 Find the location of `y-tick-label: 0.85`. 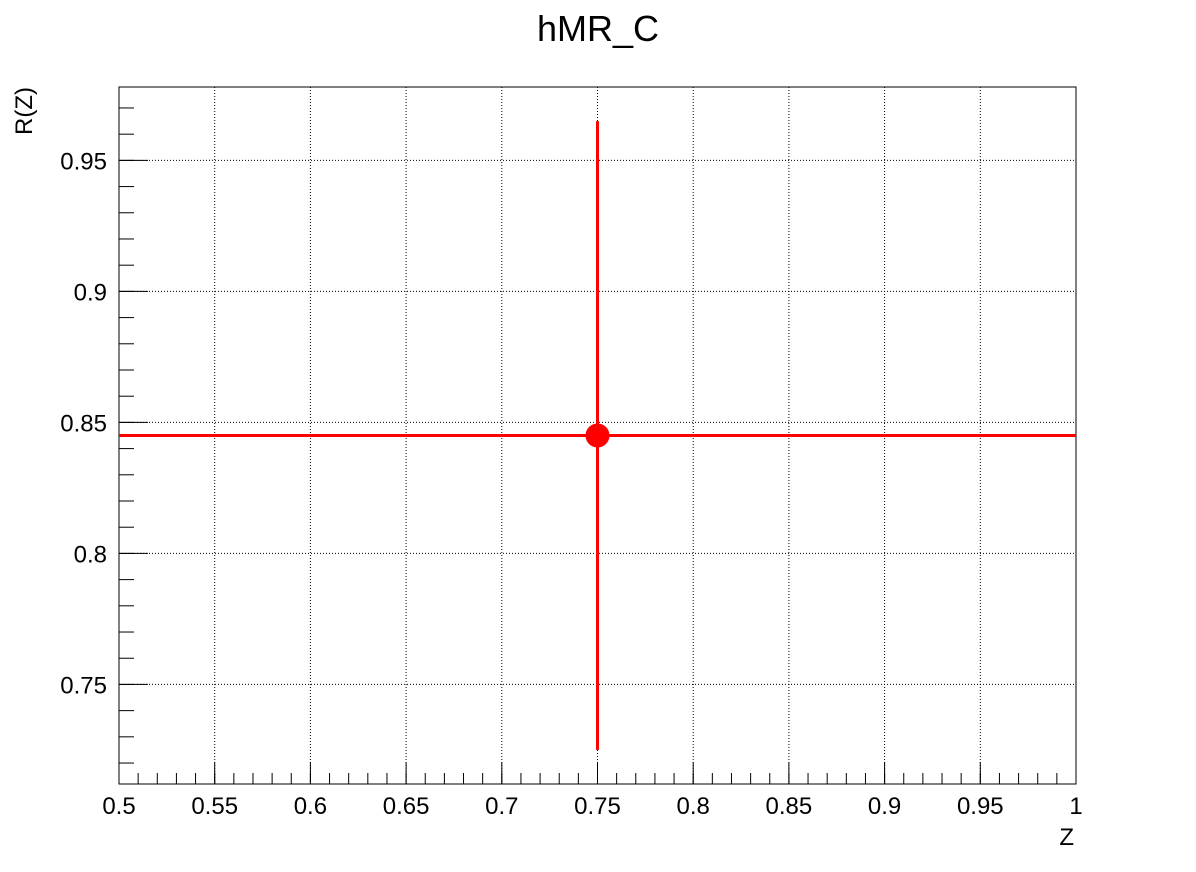

y-tick-label: 0.85 is located at coordinates (83, 423).